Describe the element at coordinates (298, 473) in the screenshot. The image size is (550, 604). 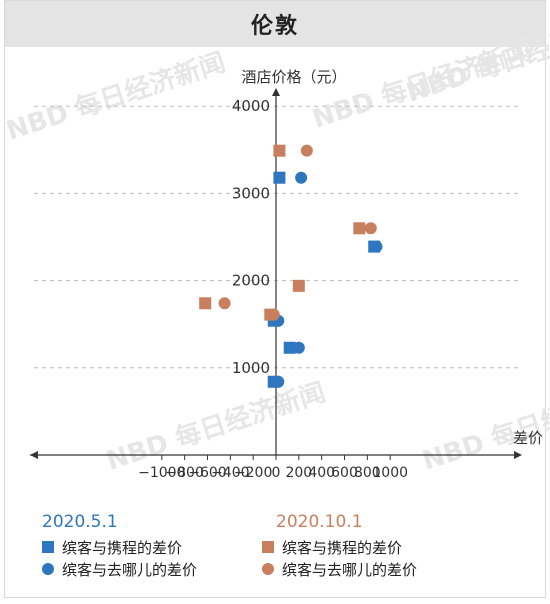
I see `x-tick-label: 200` at that location.